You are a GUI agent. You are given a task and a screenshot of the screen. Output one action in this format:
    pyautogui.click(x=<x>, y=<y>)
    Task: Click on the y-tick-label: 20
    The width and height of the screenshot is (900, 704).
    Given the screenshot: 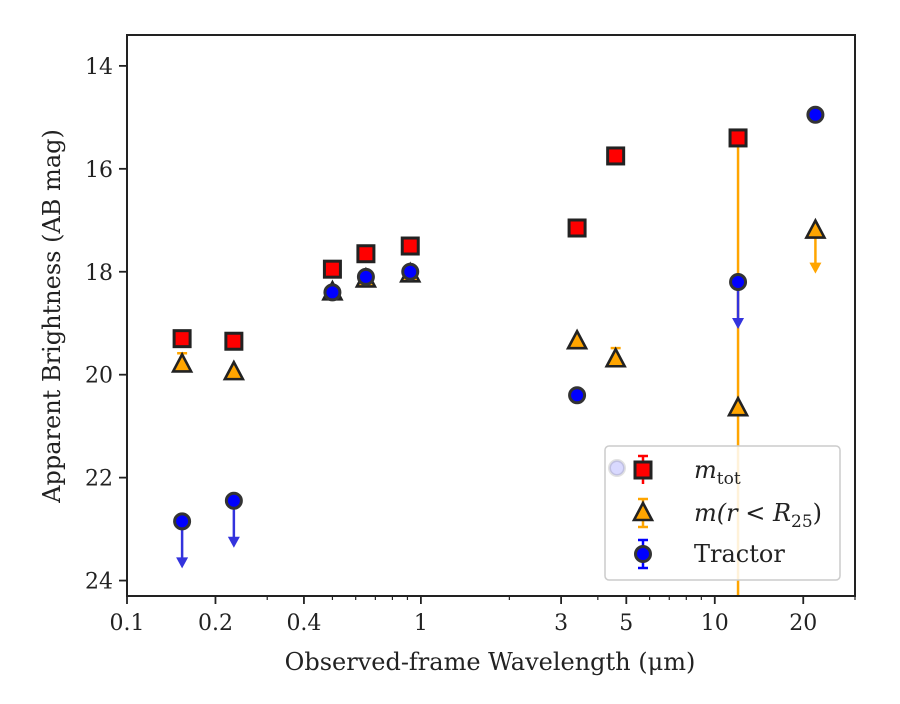 What is the action you would take?
    pyautogui.click(x=99, y=376)
    